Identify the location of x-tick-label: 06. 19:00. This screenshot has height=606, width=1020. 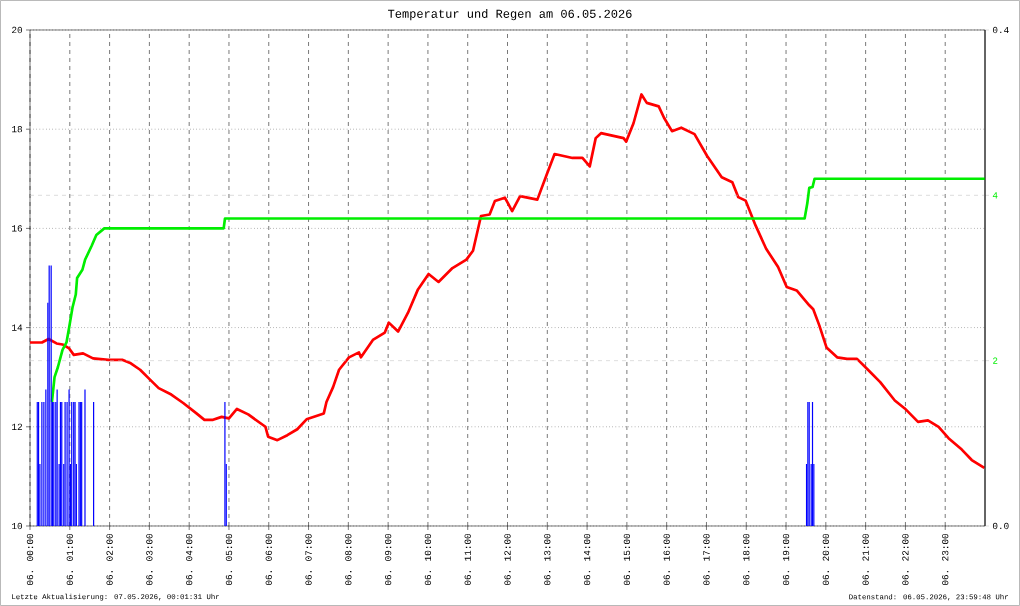
(786, 559).